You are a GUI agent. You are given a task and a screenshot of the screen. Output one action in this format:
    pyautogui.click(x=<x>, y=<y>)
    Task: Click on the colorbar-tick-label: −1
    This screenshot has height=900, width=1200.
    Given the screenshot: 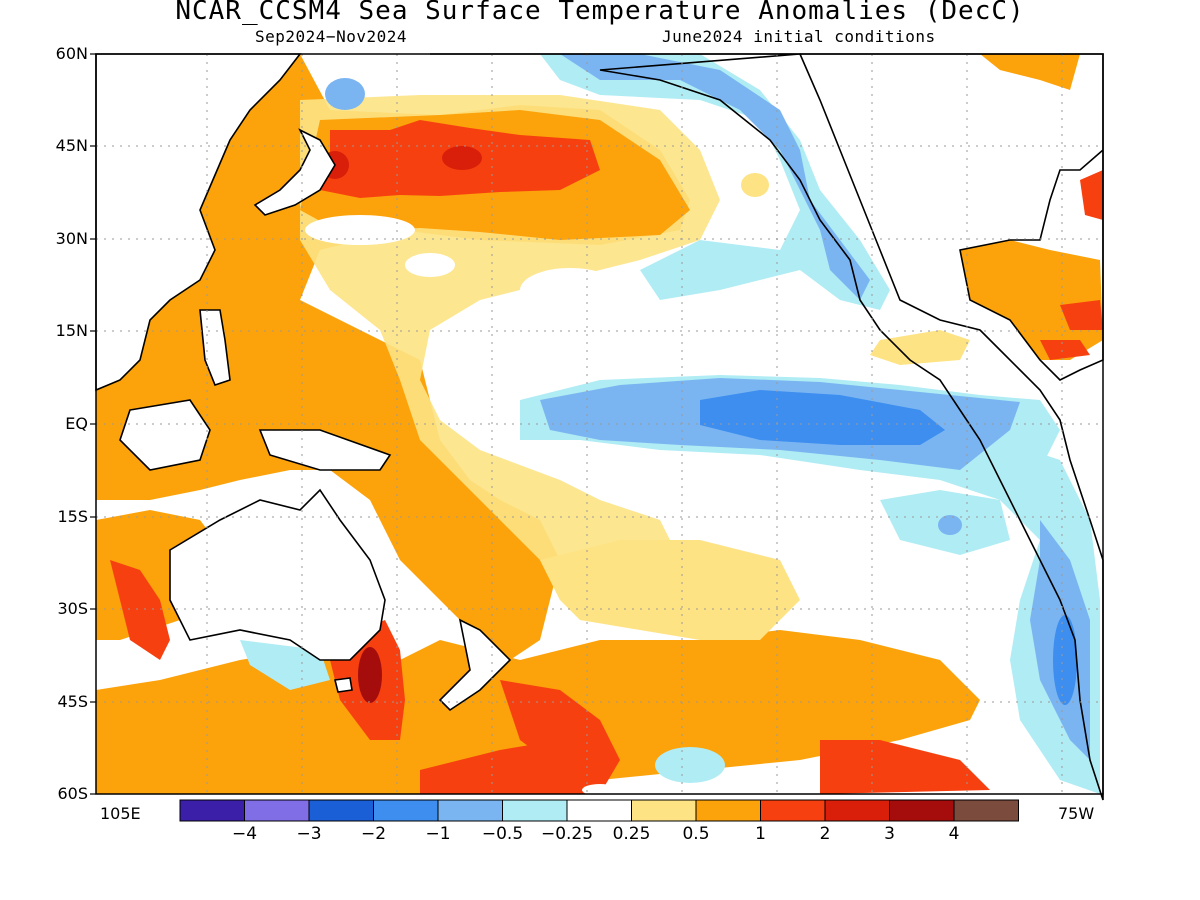 What is the action you would take?
    pyautogui.click(x=438, y=834)
    